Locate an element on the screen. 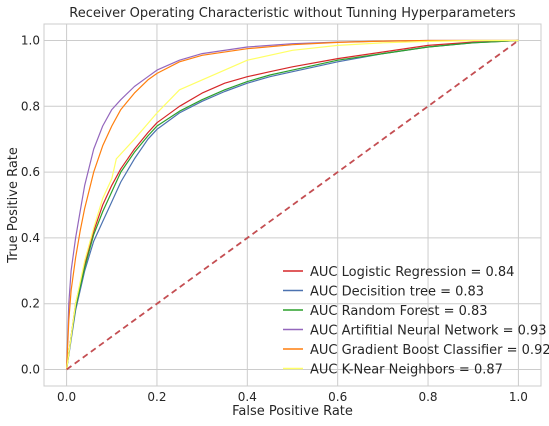 This screenshot has width=549, height=426. legend-entry: AUC Artifitial Neural Network = 0.93 is located at coordinates (428, 331).